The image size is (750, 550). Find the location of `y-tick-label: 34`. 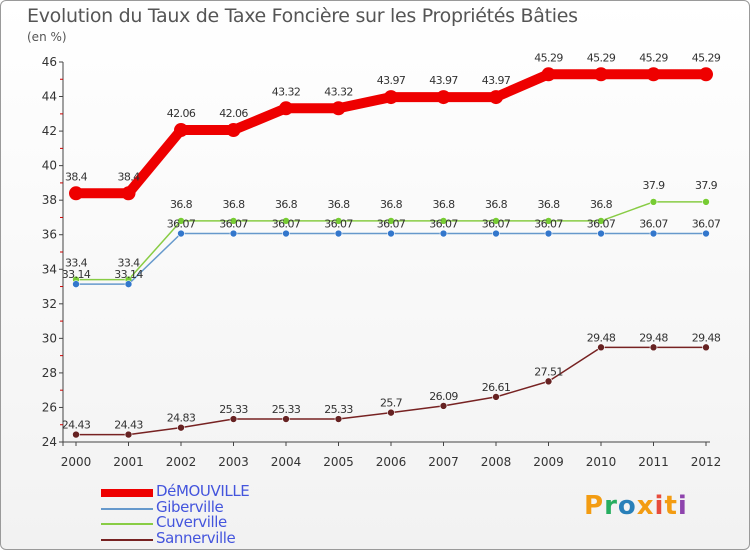

y-tick-label: 34 is located at coordinates (49, 269).